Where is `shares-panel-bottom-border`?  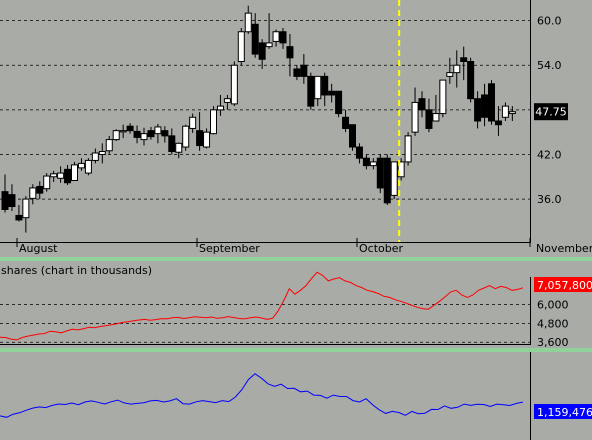
shares-panel-bottom-border is located at coordinates (265, 344).